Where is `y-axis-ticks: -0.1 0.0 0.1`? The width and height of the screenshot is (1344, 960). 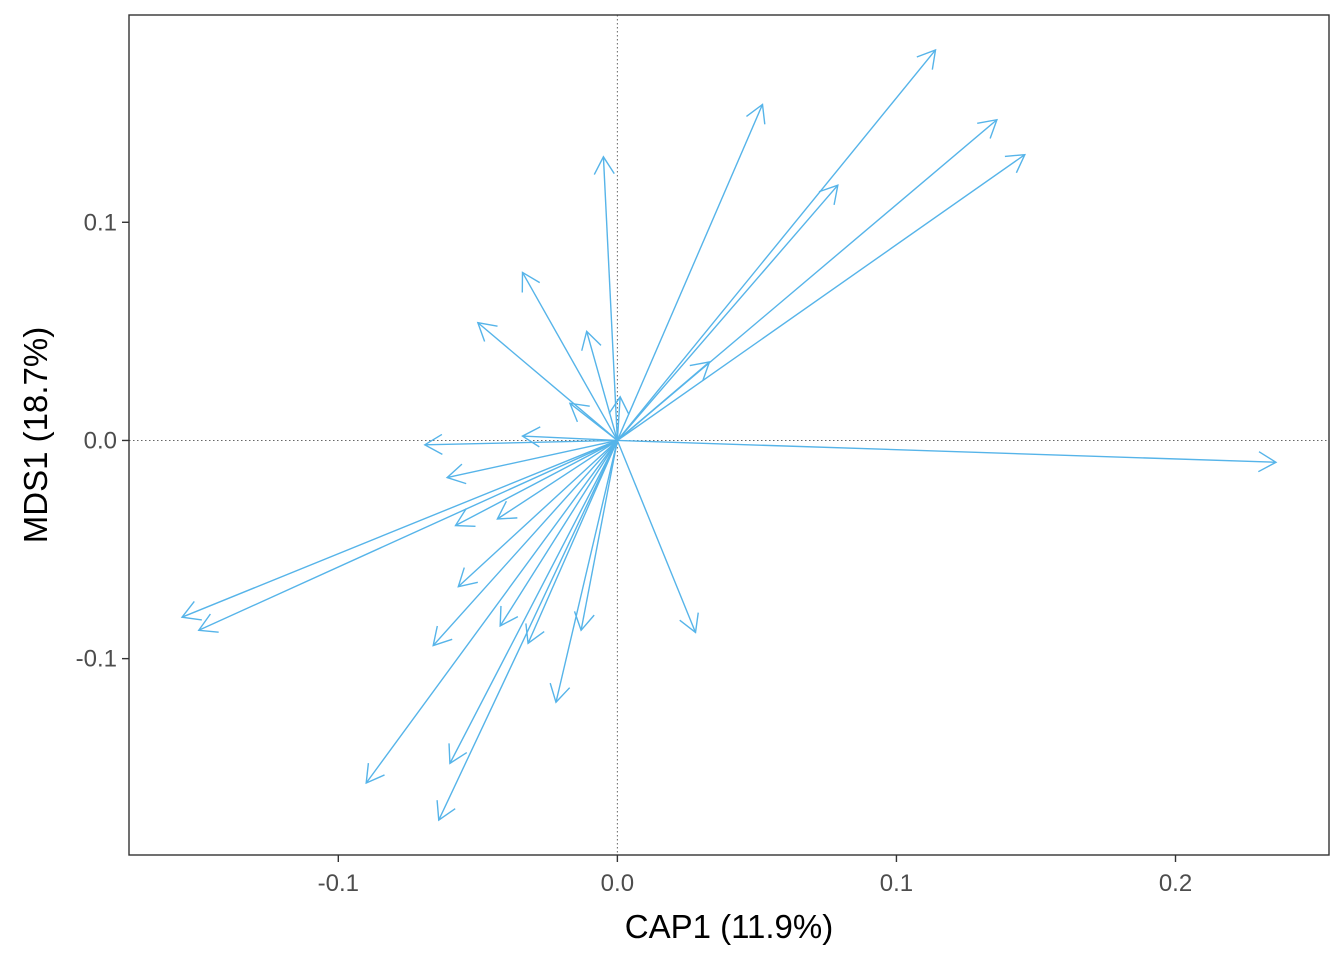
y-axis-ticks: -0.1 0.0 0.1 is located at coordinates (102, 441).